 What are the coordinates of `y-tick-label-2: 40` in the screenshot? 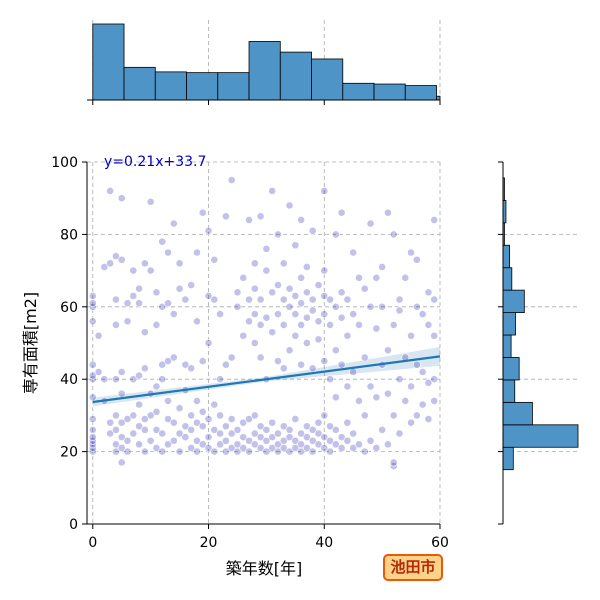 It's located at (69, 380).